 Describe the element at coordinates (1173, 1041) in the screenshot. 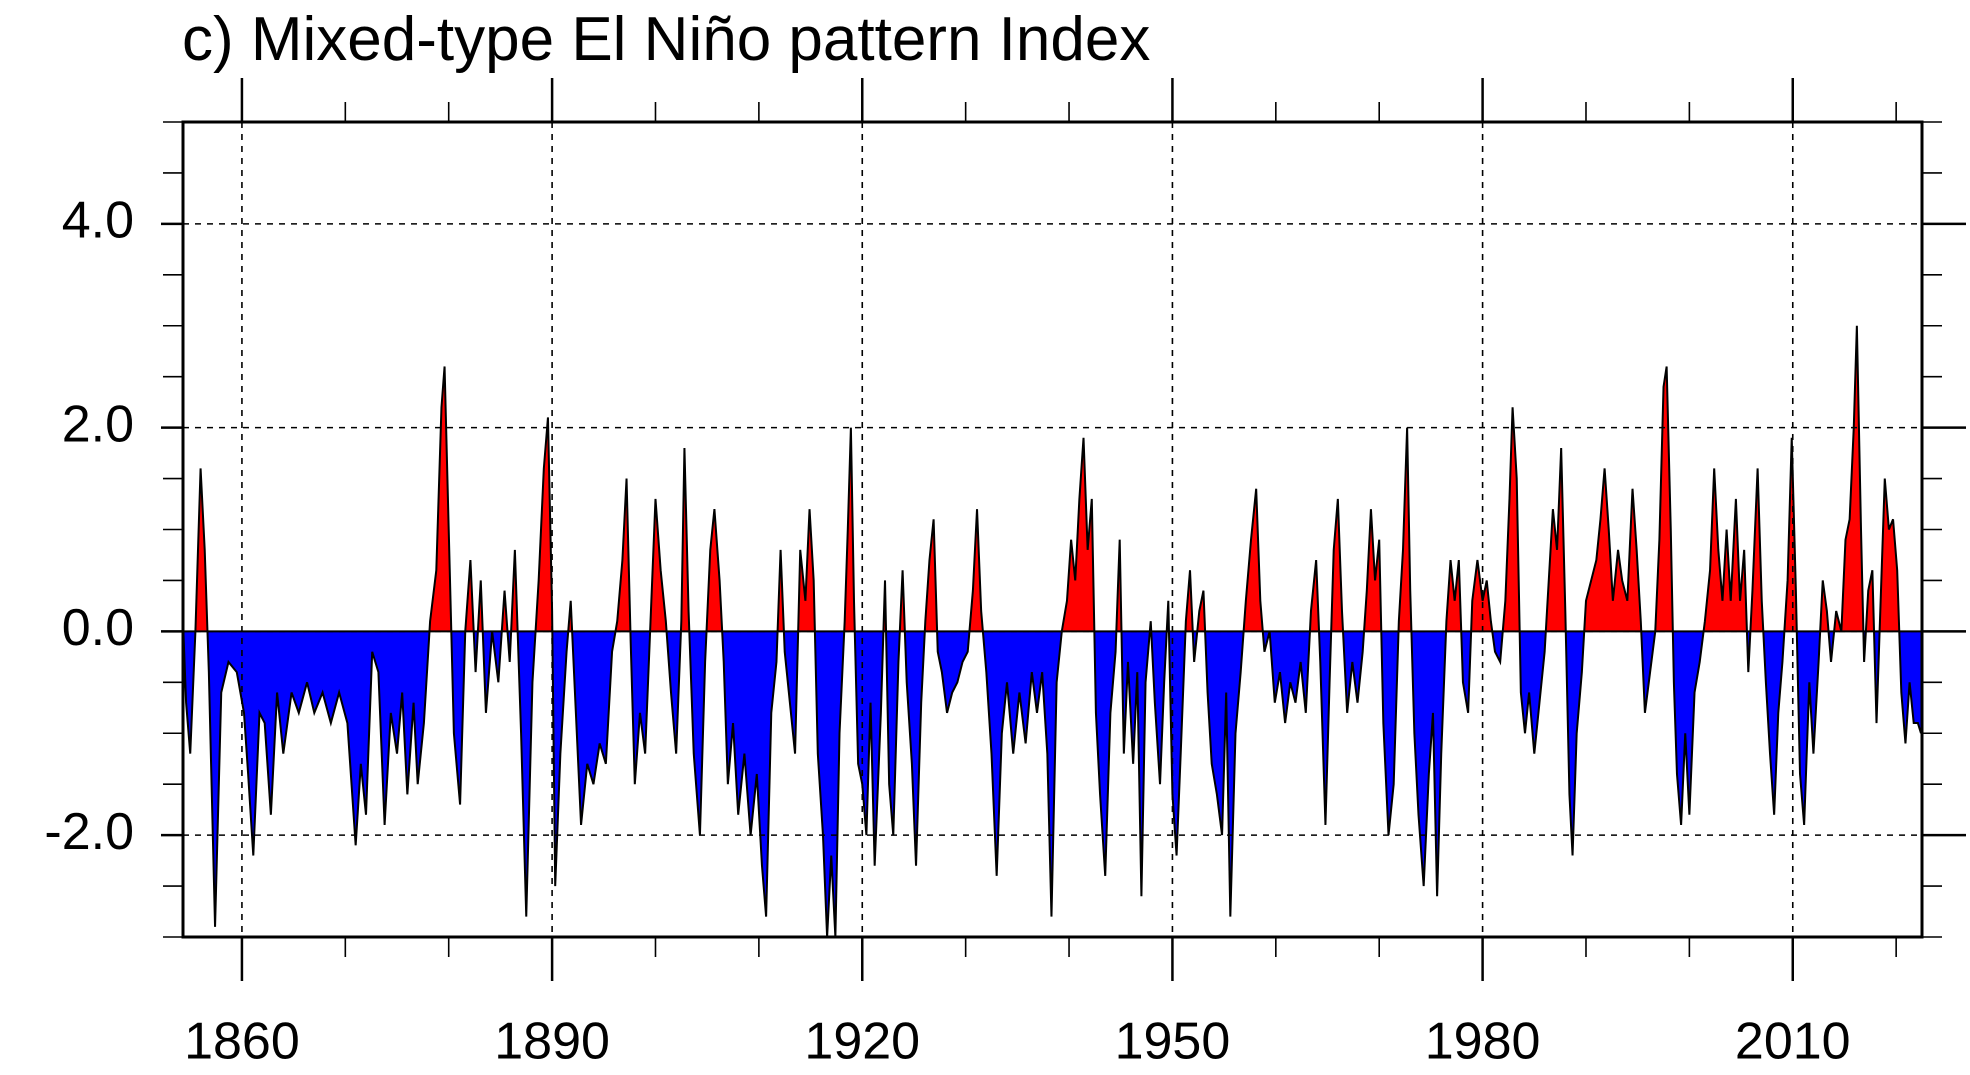

I see `x-tick-label: 1950` at that location.